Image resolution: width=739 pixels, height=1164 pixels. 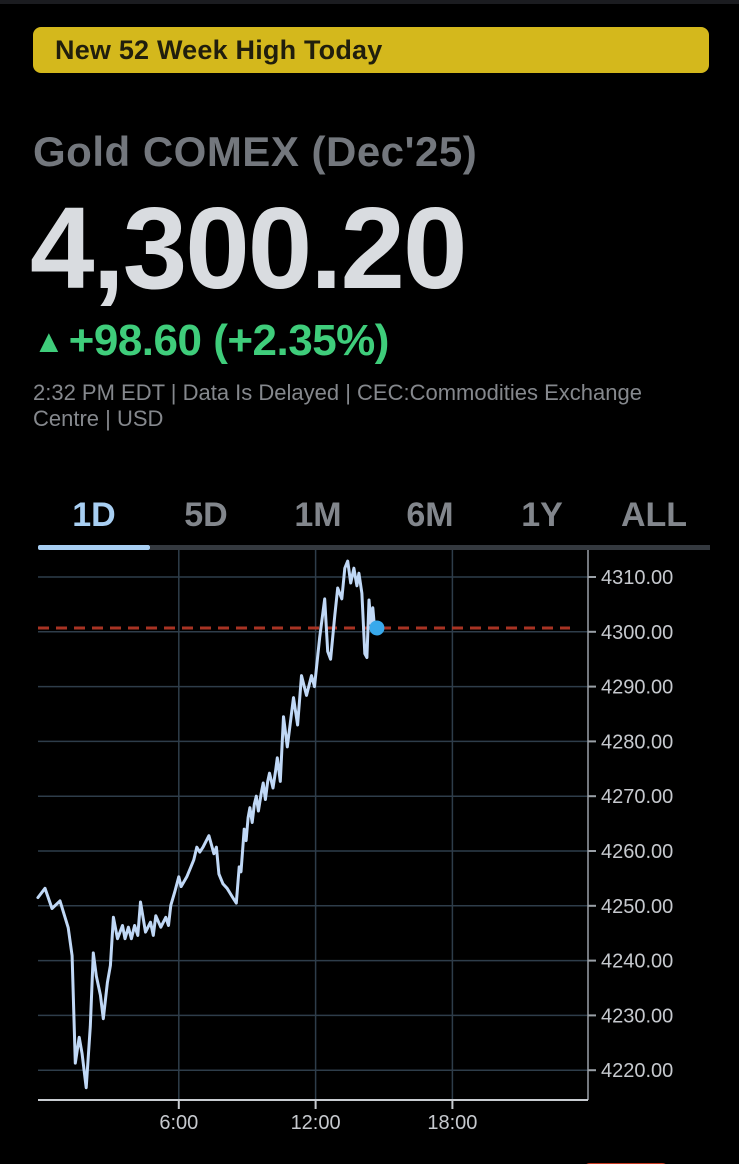 What do you see at coordinates (219, 49) in the screenshot?
I see `banner-text: New 52 Week High Today` at bounding box center [219, 49].